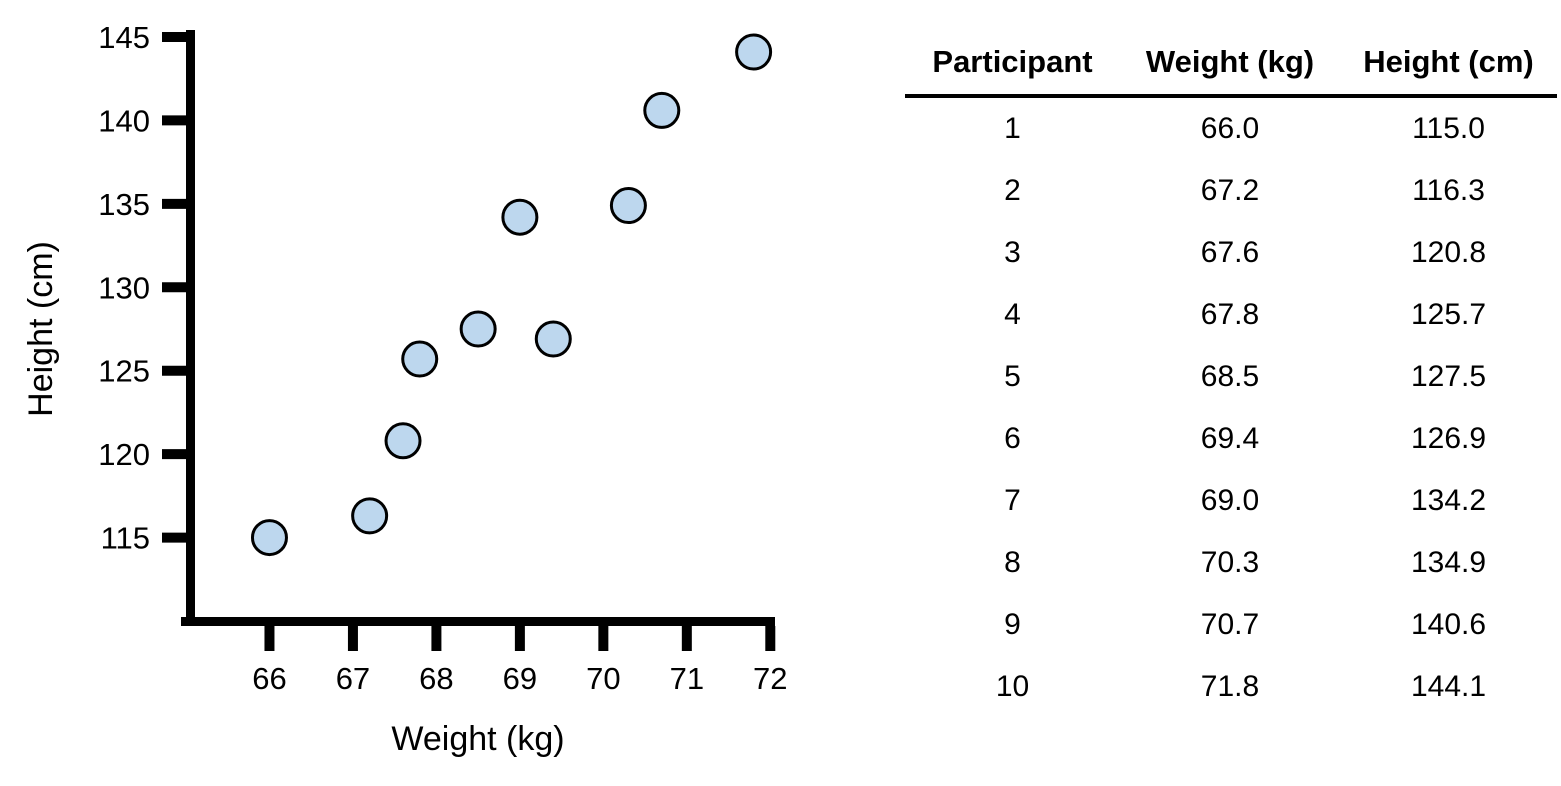 This screenshot has height=786, width=1561. What do you see at coordinates (124, 120) in the screenshot?
I see `y-tick-label: 140` at bounding box center [124, 120].